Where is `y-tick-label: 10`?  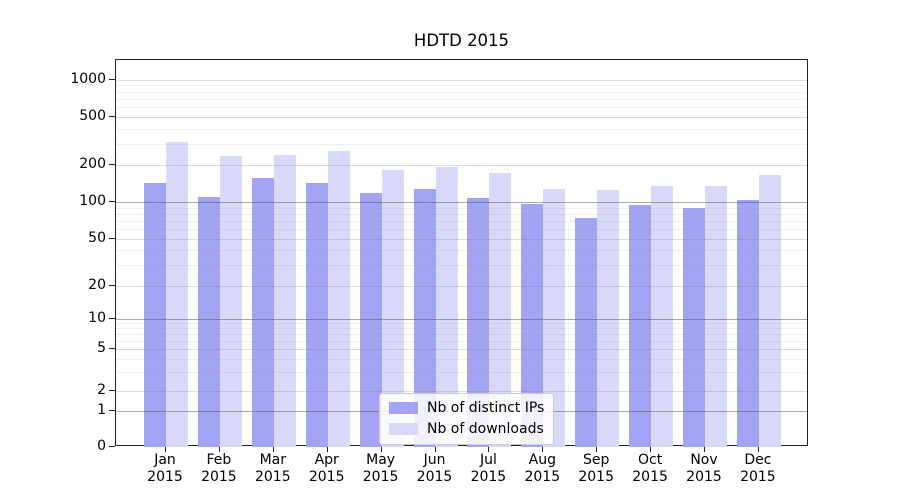 y-tick-label: 10 is located at coordinates (97, 318).